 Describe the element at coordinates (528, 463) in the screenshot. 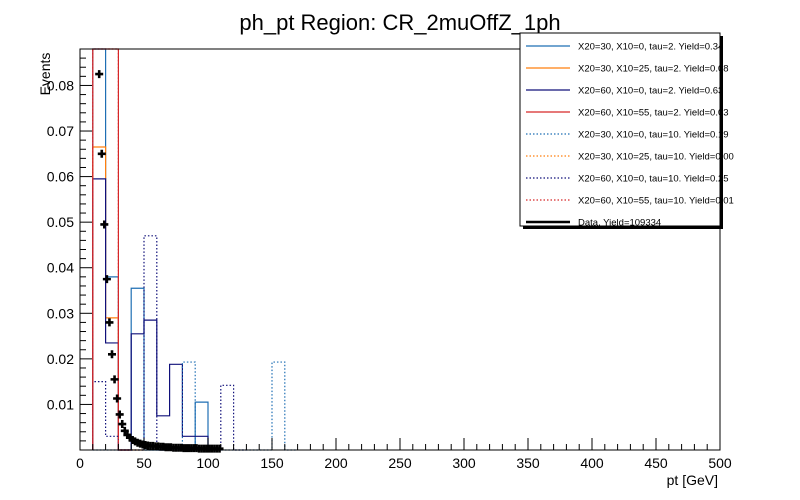

I see `x-tick-label: 350` at that location.